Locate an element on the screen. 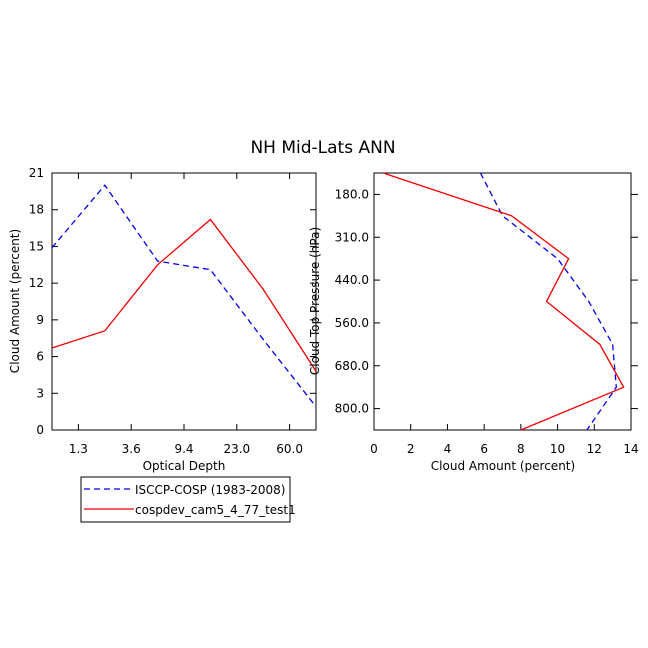  left-y-tick-label: 12 is located at coordinates (36, 283).